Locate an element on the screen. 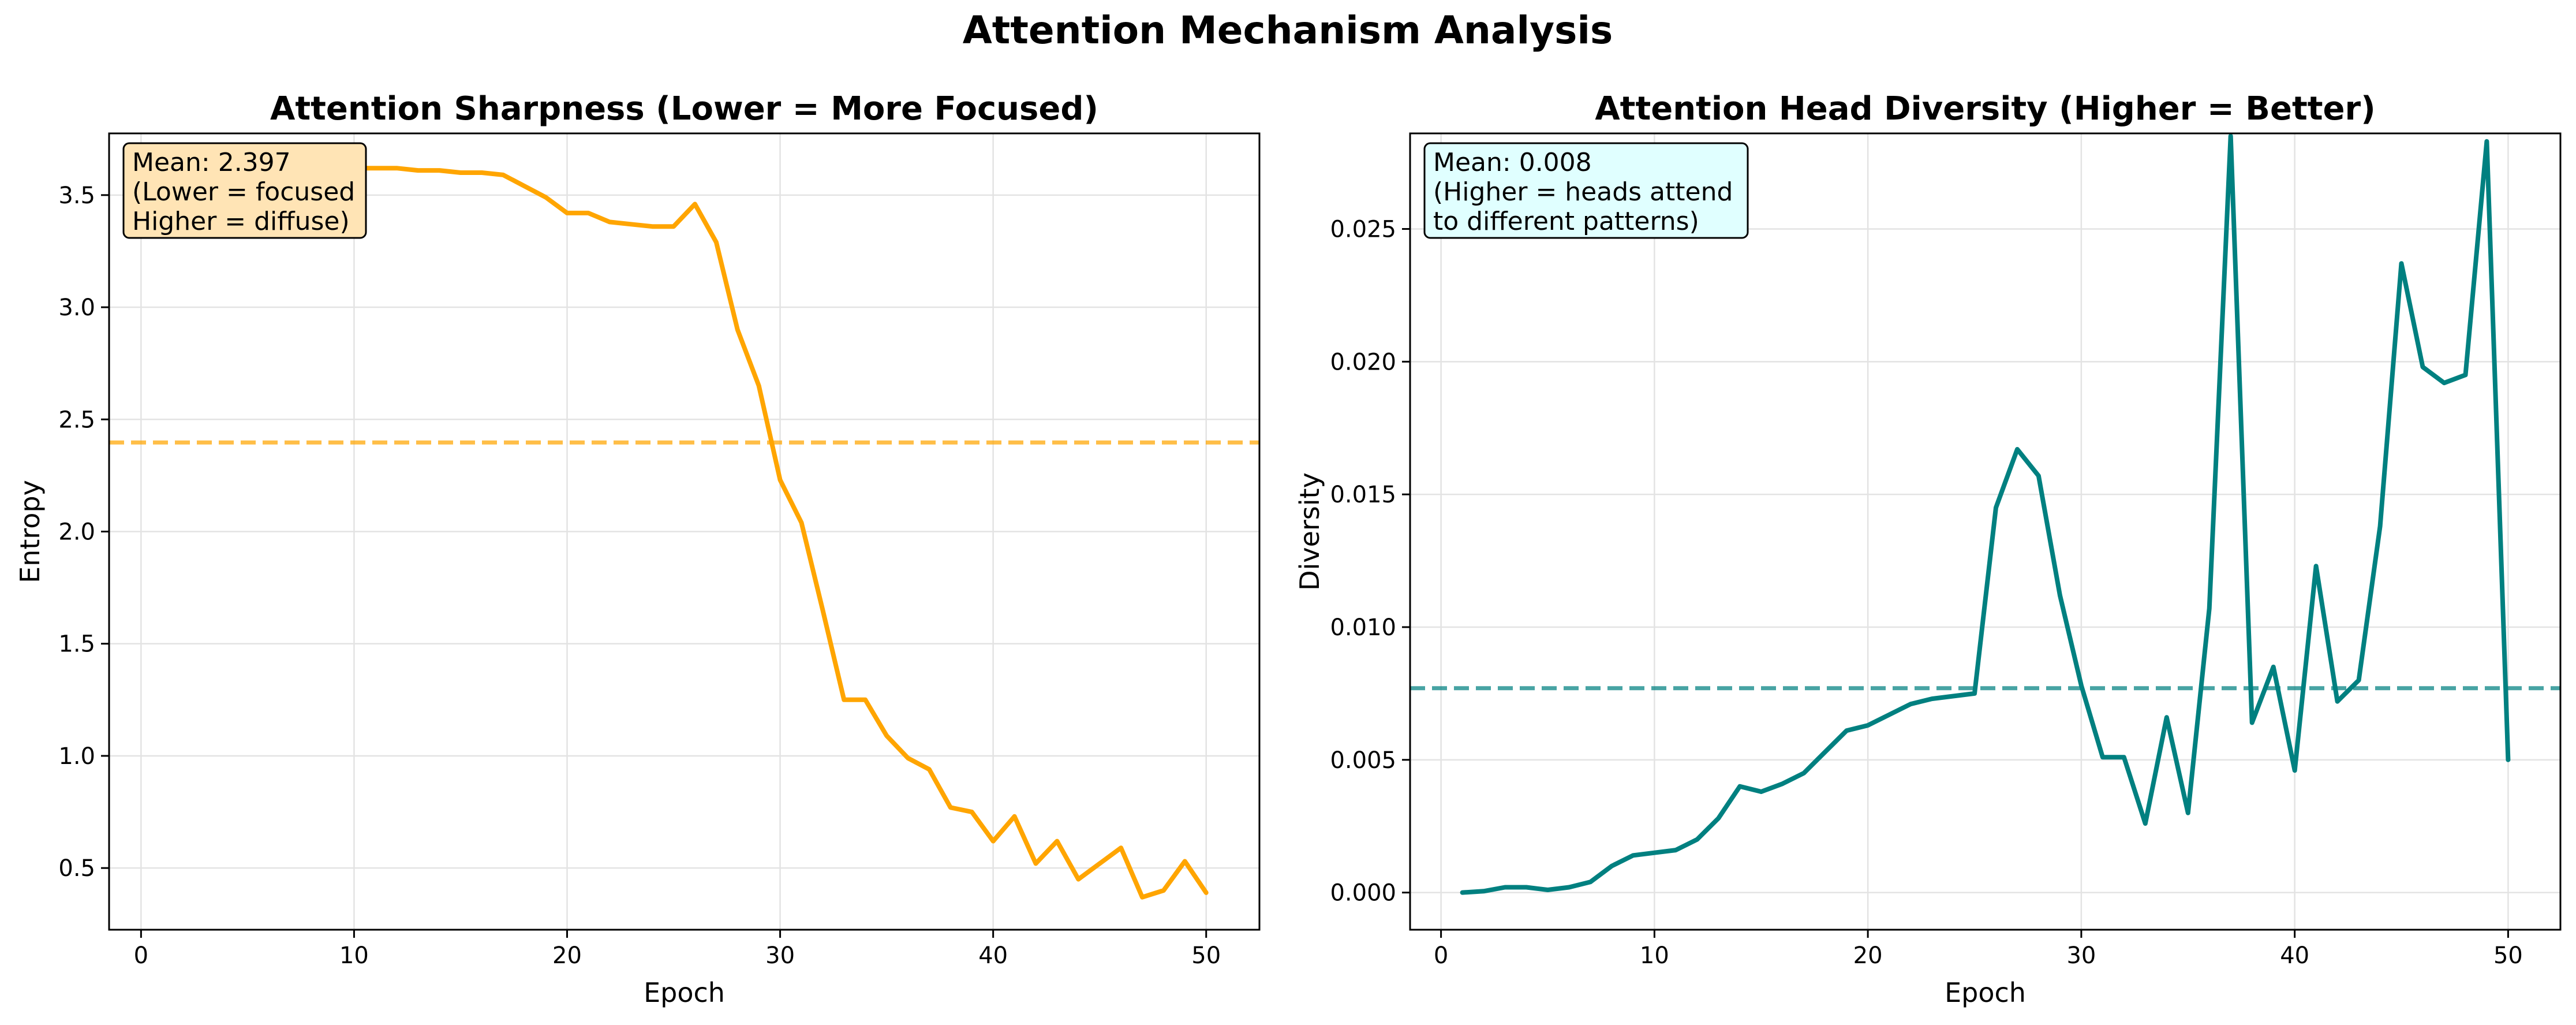 The image size is (2576, 1025). entropy-annotation-box is located at coordinates (244, 190).